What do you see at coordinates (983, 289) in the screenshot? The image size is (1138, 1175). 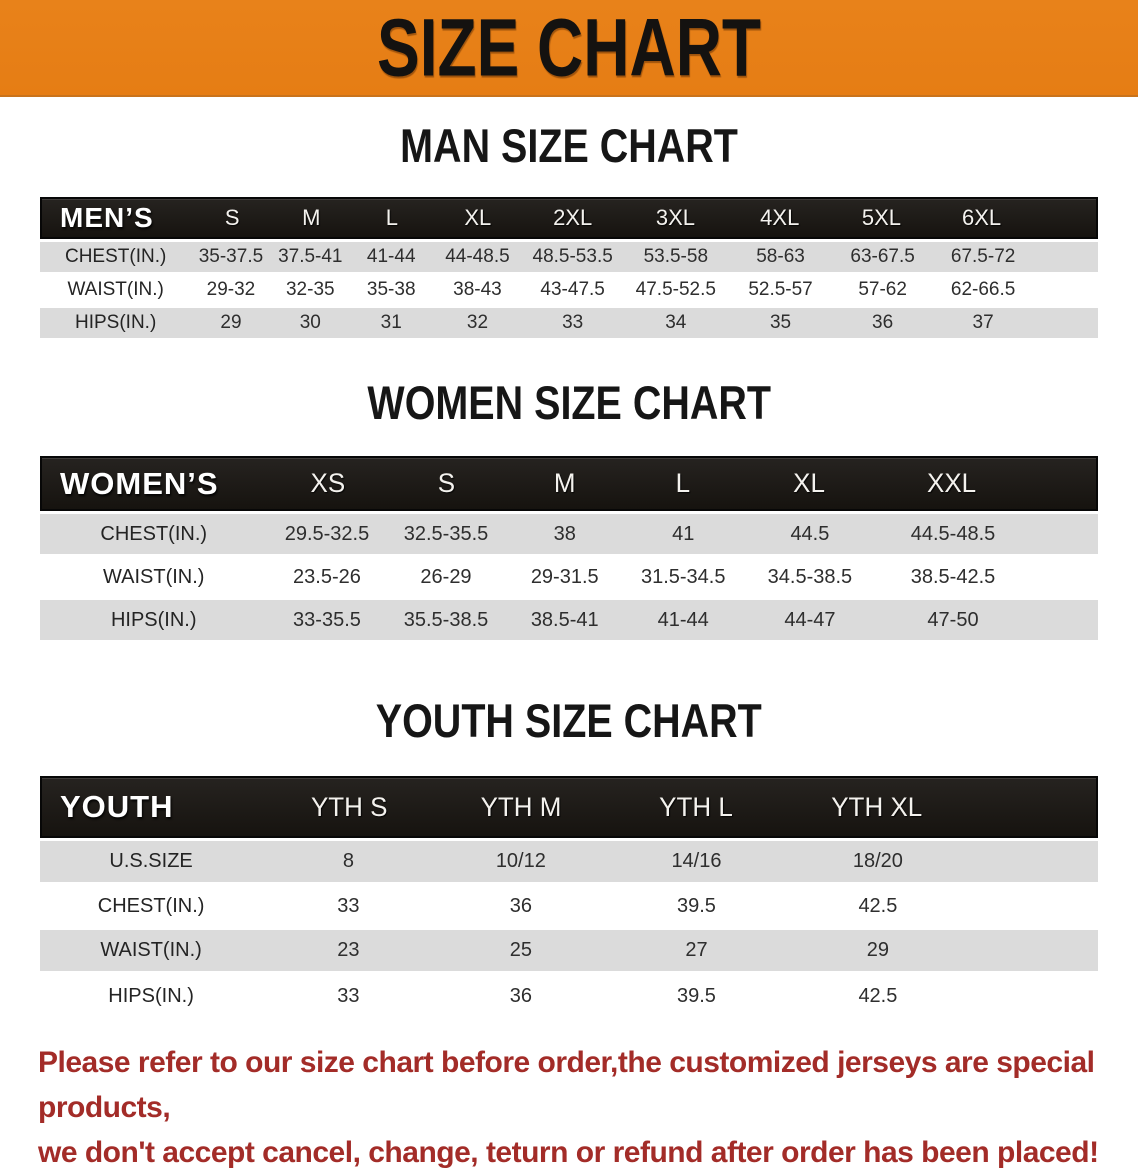 I see `size-value-cell: 62-66.5` at bounding box center [983, 289].